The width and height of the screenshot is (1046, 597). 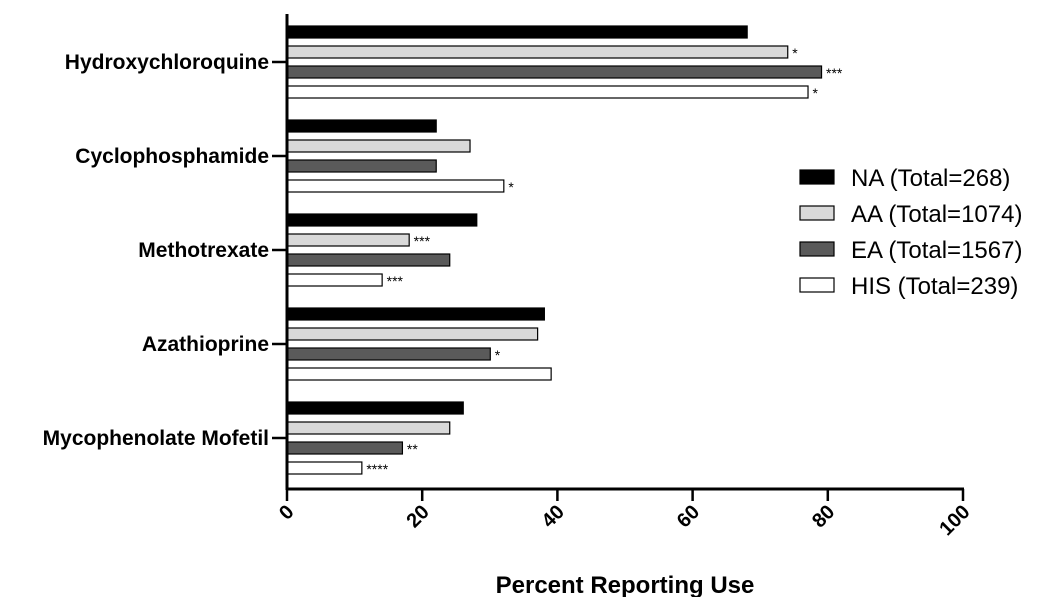 I want to click on x-axis-title: Percent Reporting Use, so click(x=625, y=584).